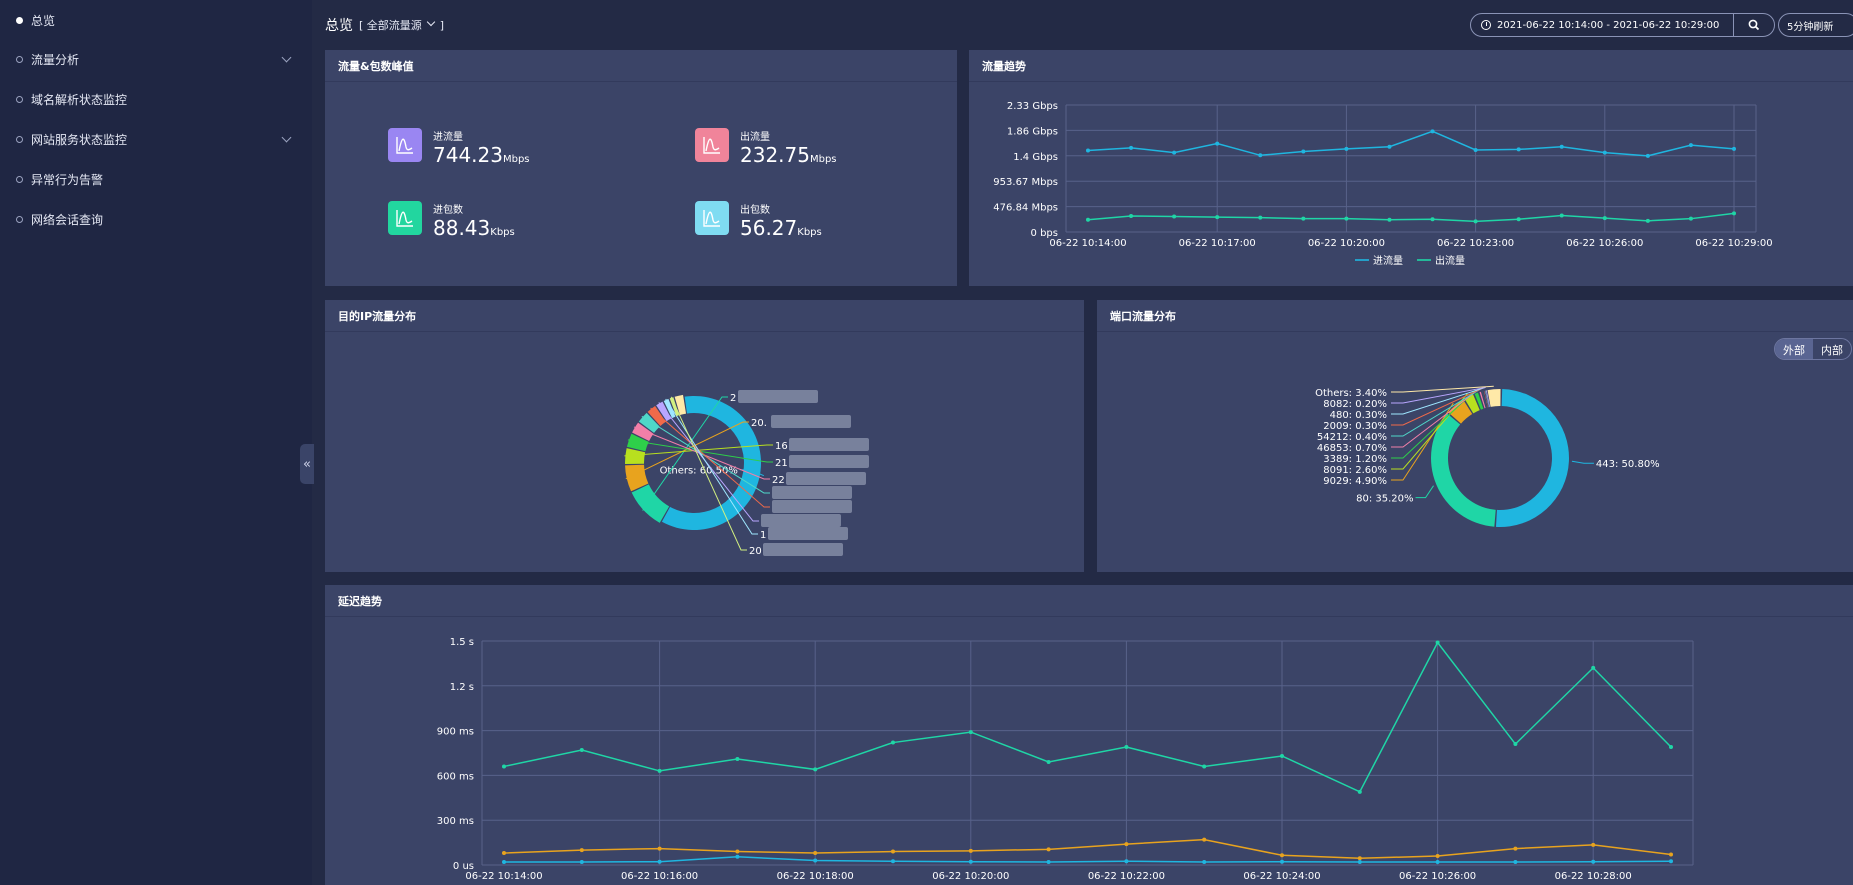 Image resolution: width=1853 pixels, height=885 pixels. Describe the element at coordinates (1832, 350) in the screenshot. I see `toggle-internal: 内部` at that location.